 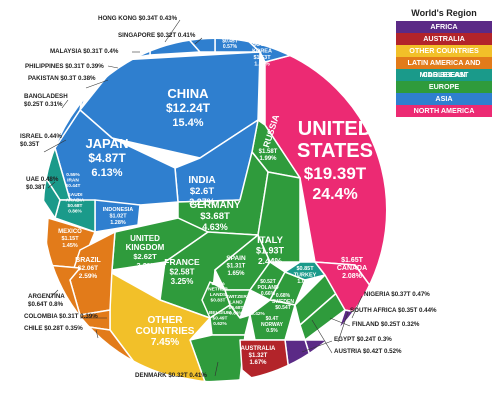 What do you see at coordinates (236, 303) in the screenshot?
I see `cell-label-line: LAND` at bounding box center [236, 303].